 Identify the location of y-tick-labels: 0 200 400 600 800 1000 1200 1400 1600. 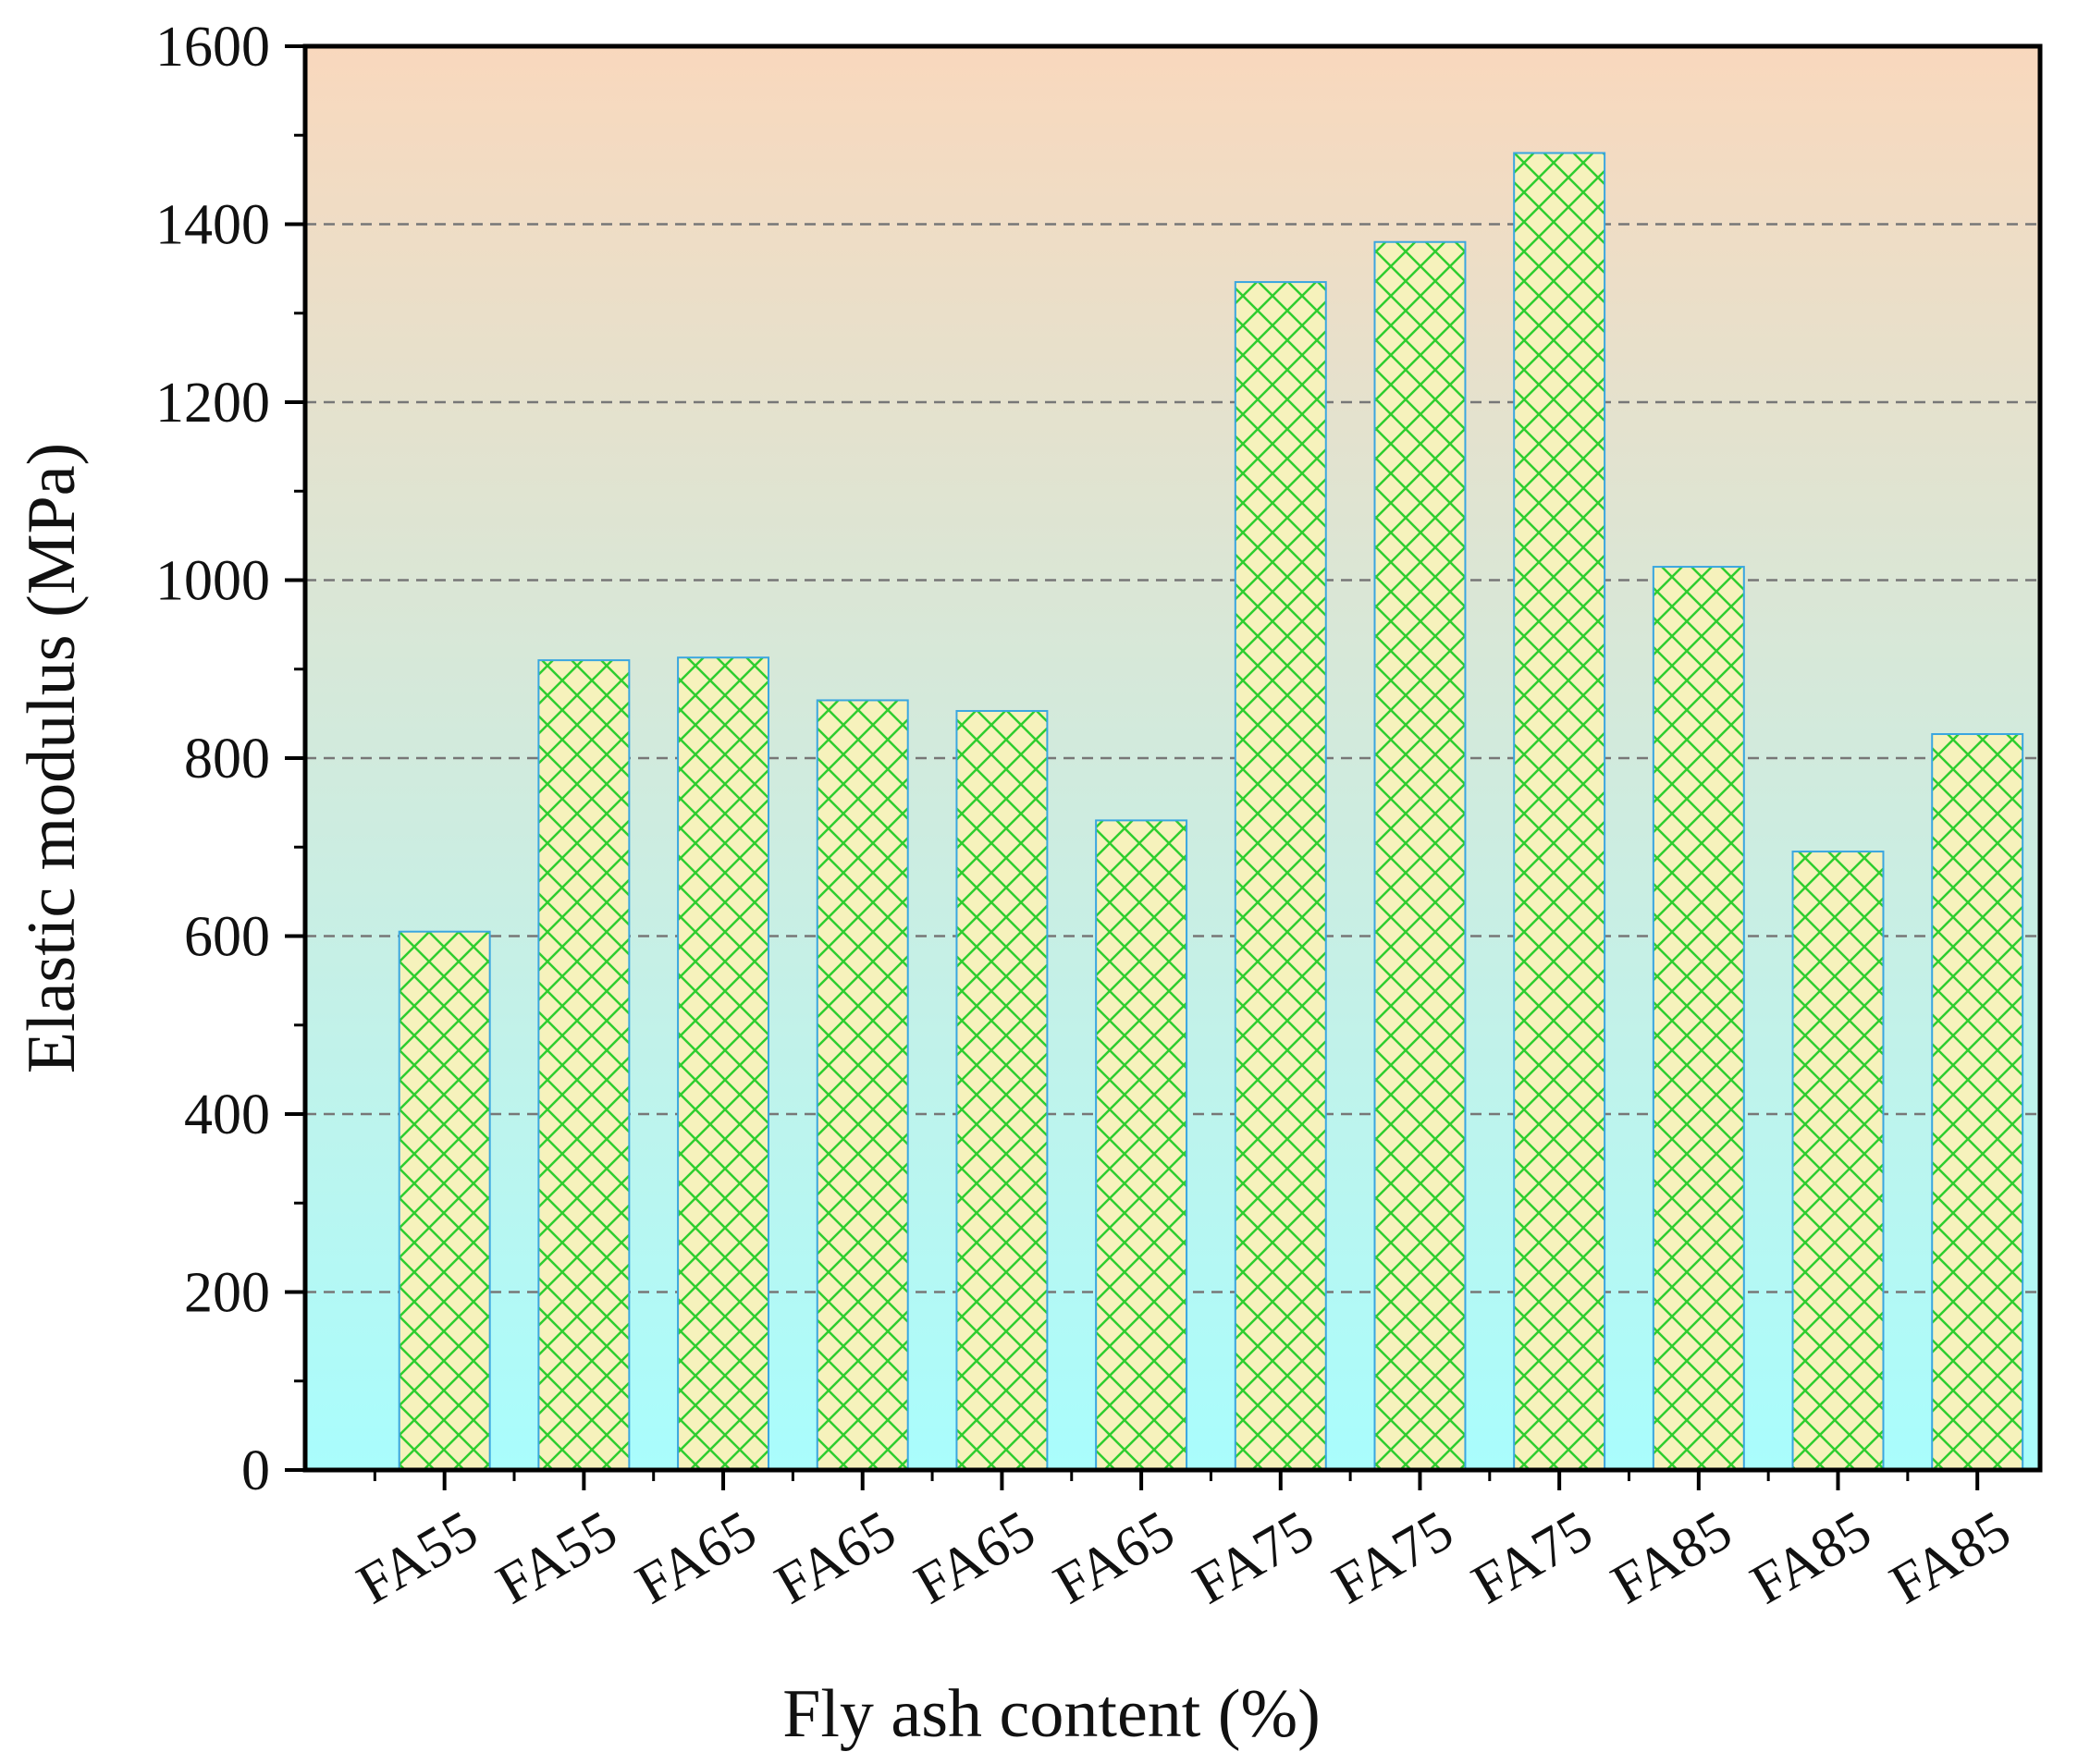
(213, 759).